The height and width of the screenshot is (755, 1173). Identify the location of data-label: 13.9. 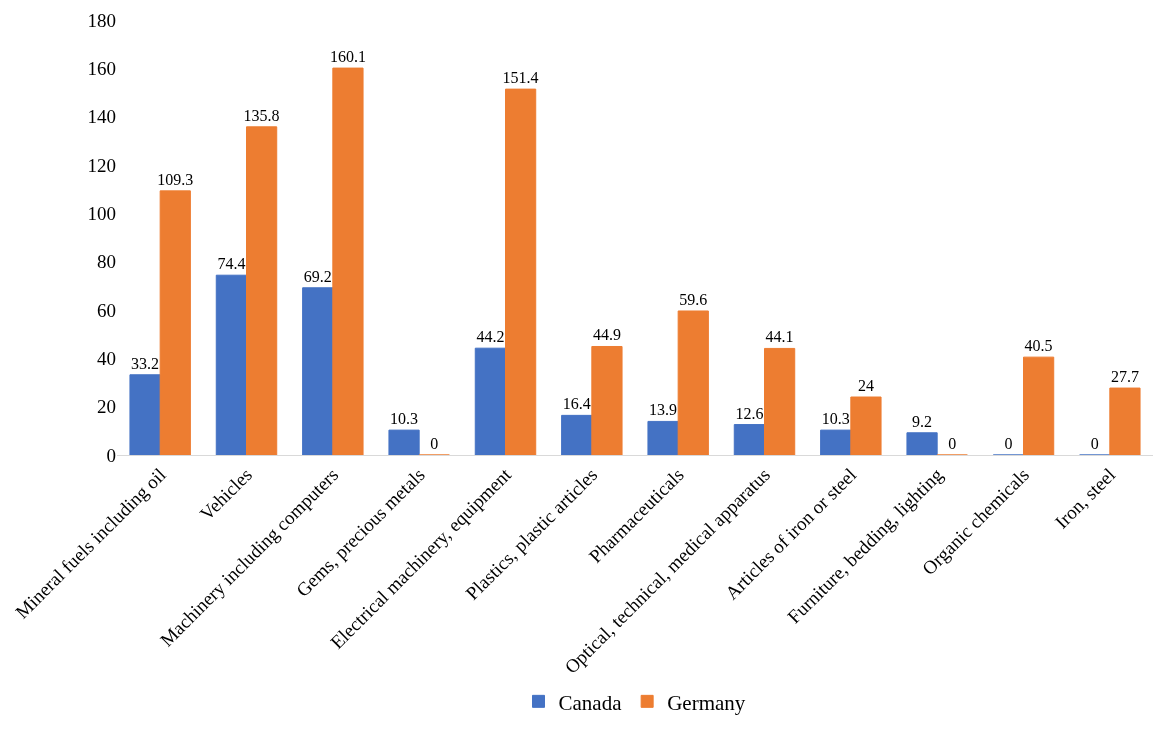
(663, 410).